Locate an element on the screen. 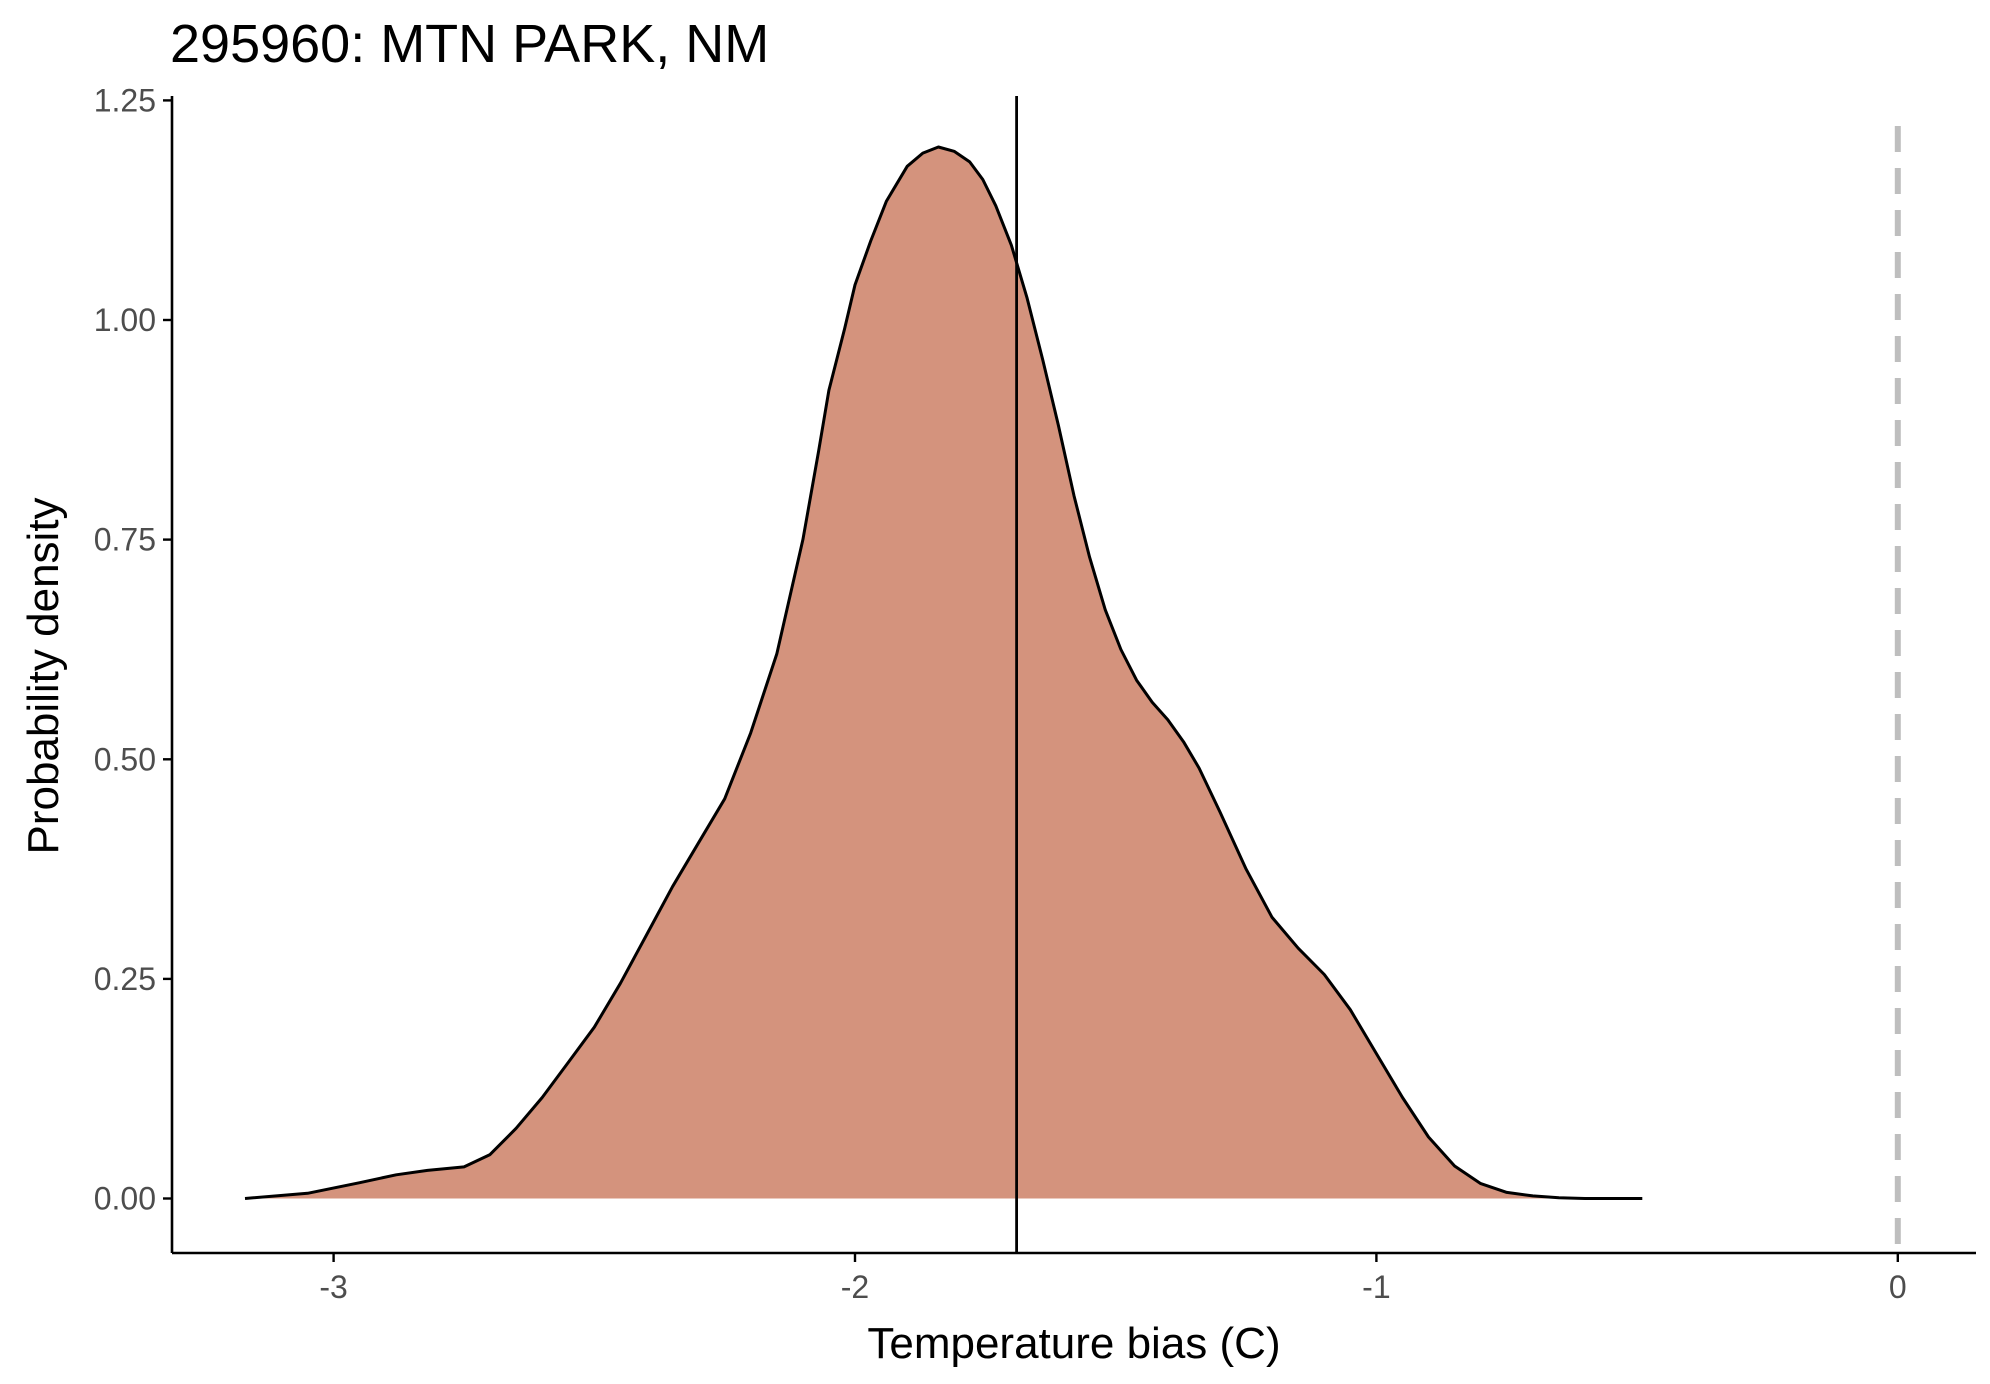 This screenshot has height=1384, width=1990. y-axis-ticks: 0.00 0.25 0.50 0.75 1.00 1.25 is located at coordinates (133, 649).